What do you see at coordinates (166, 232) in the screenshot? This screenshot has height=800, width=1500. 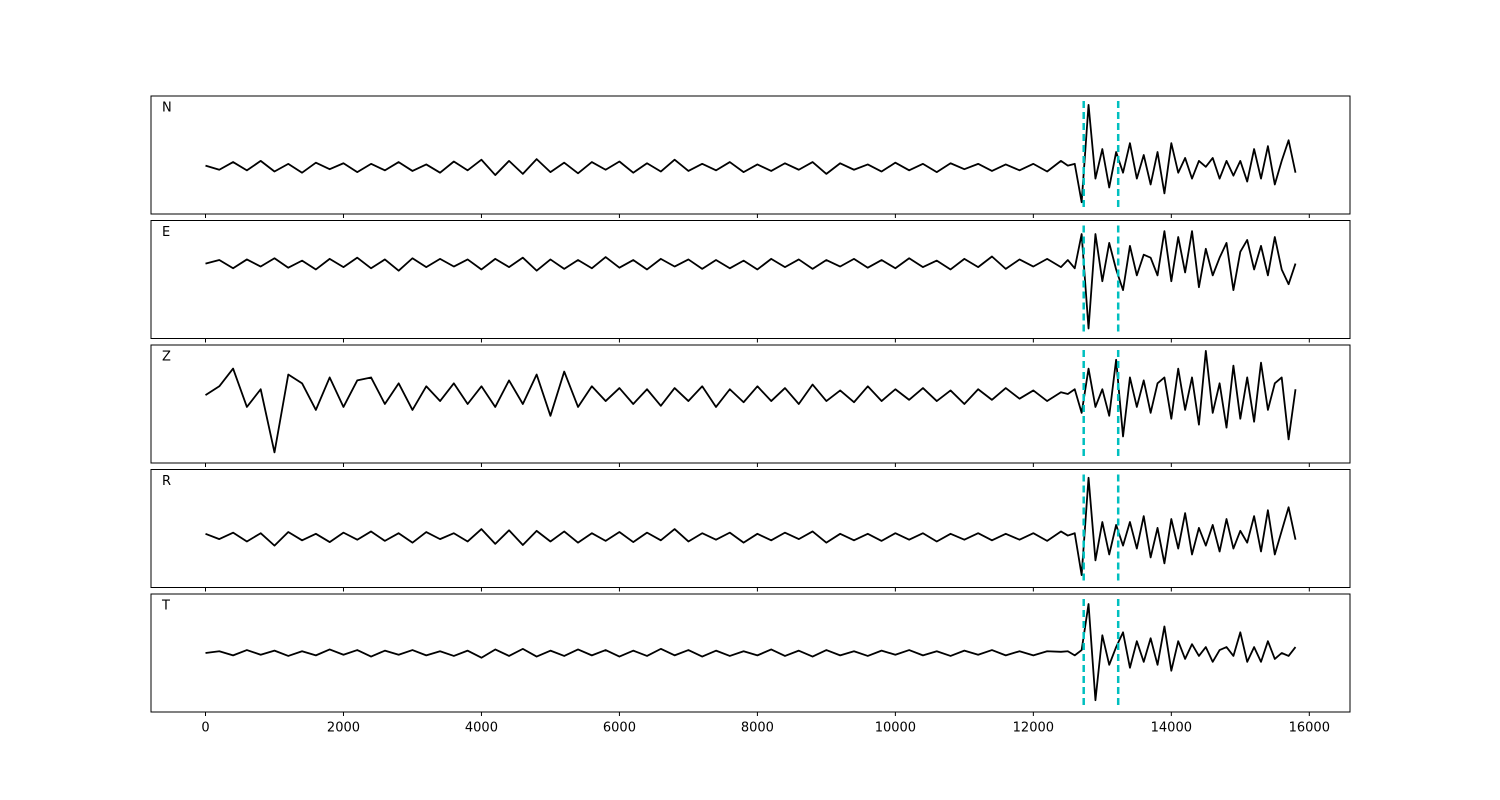 I see `panel-label: E` at bounding box center [166, 232].